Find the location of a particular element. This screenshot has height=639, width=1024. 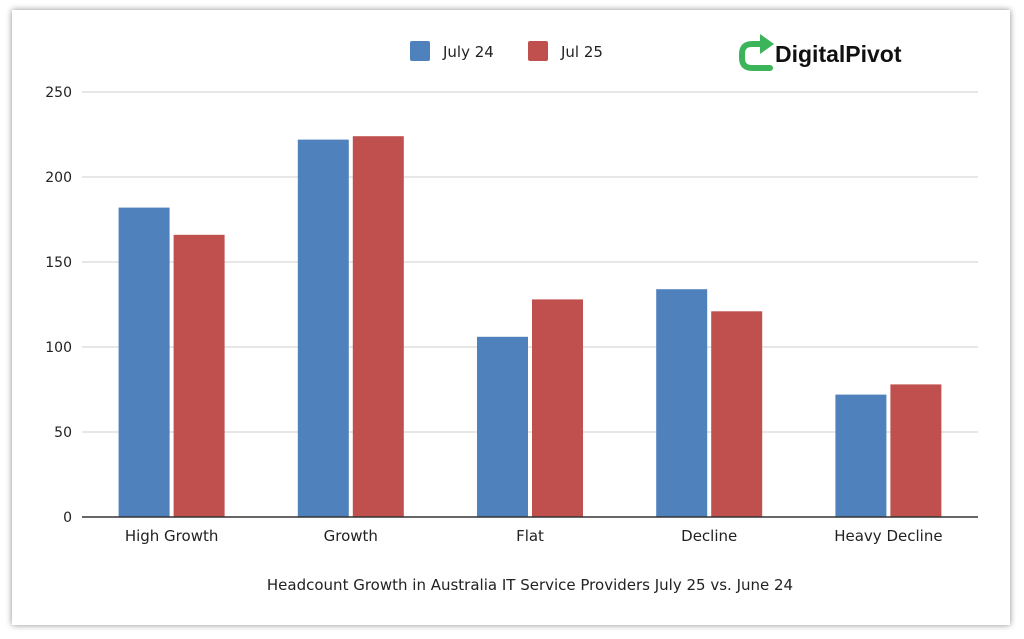

y-tick-label: 250 is located at coordinates (58, 93).